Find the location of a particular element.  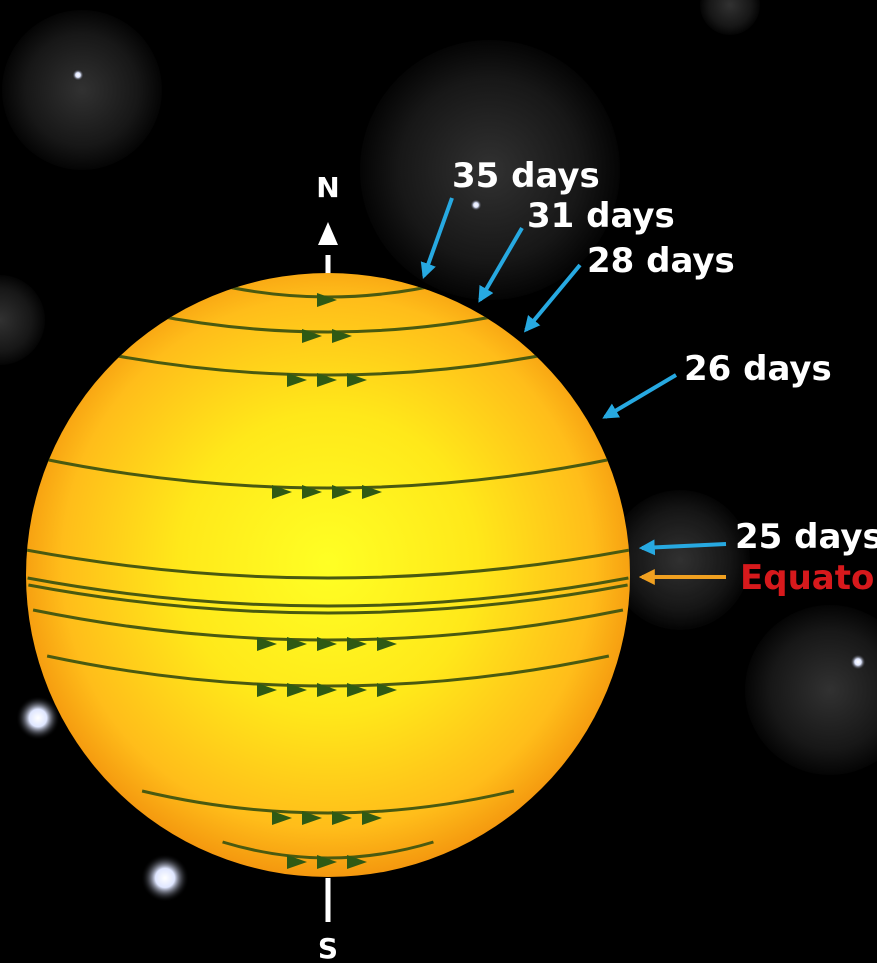

label-28-days: 28 days is located at coordinates (661, 261).